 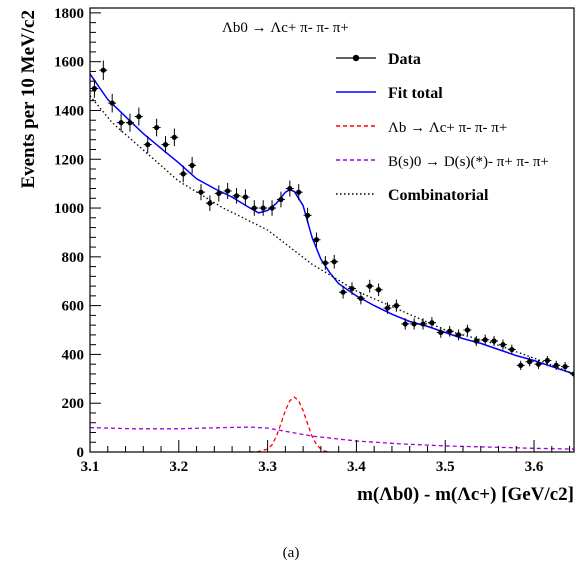 I want to click on x-tick-label: 3.4, so click(x=356, y=467).